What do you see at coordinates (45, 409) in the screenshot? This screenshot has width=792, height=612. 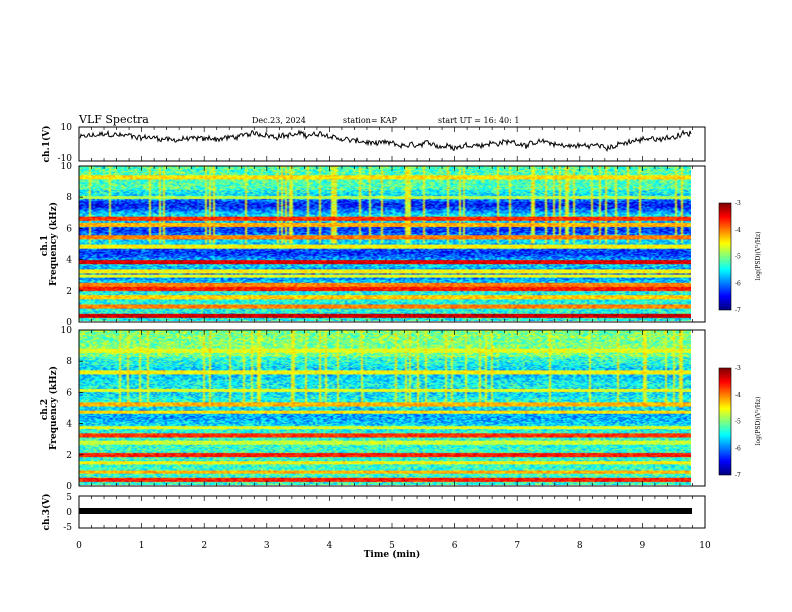 I see `ch2-spectrogram-channel: ch.2` at bounding box center [45, 409].